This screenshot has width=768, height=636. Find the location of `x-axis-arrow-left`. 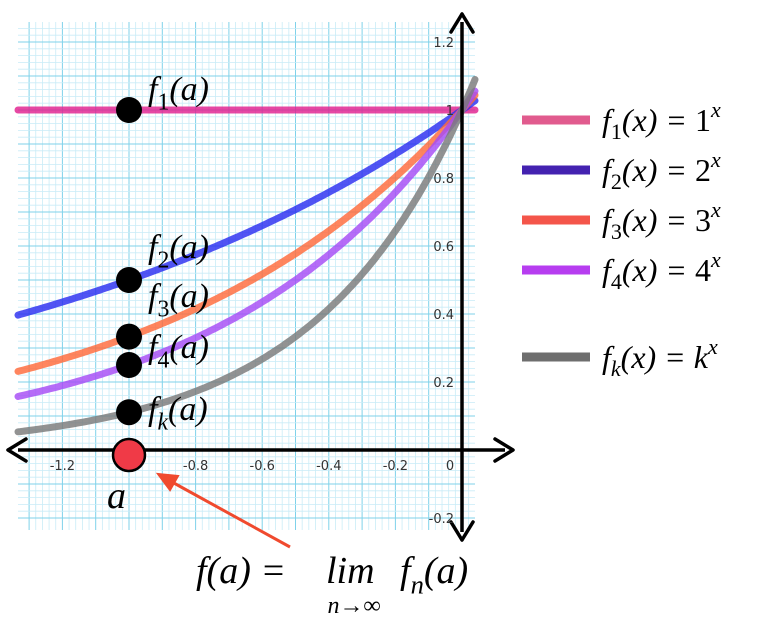

x-axis-arrow-left is located at coordinates (17, 450).